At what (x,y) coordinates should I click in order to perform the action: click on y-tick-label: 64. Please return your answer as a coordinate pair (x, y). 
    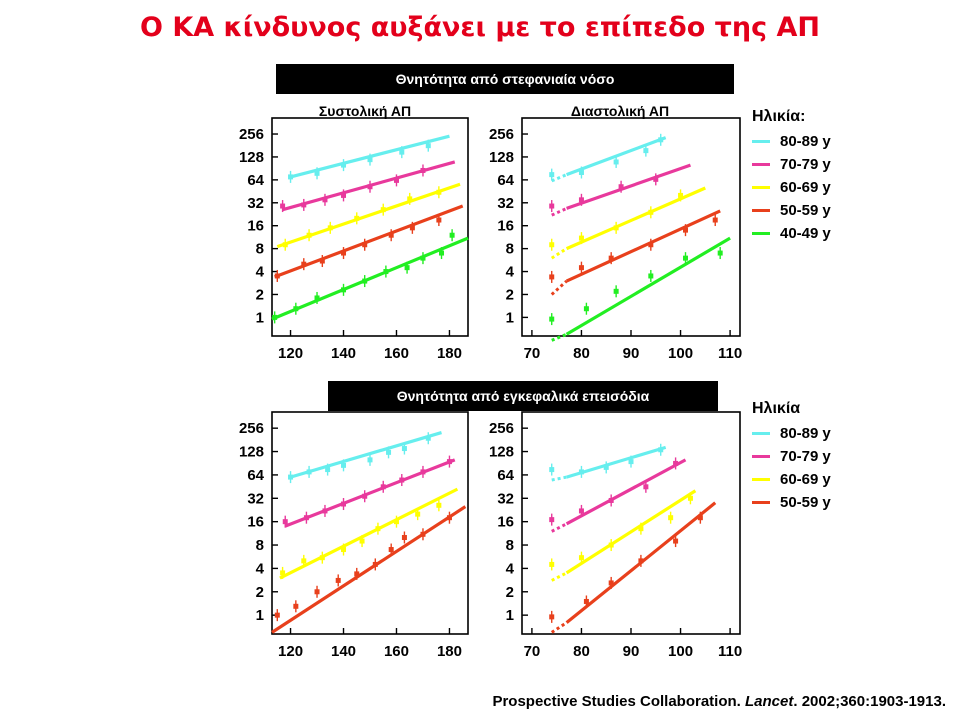
    Looking at the image, I should click on (505, 180).